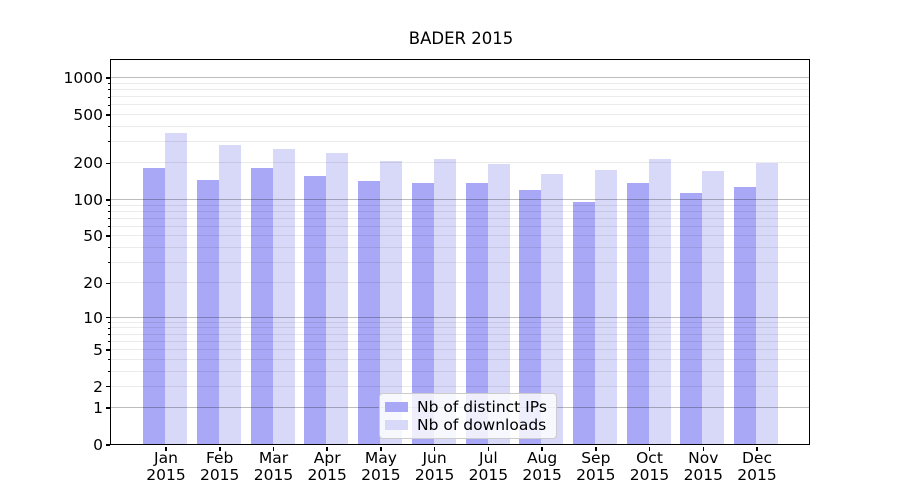 The image size is (900, 500). I want to click on y-tick-label: 1000, so click(83, 78).